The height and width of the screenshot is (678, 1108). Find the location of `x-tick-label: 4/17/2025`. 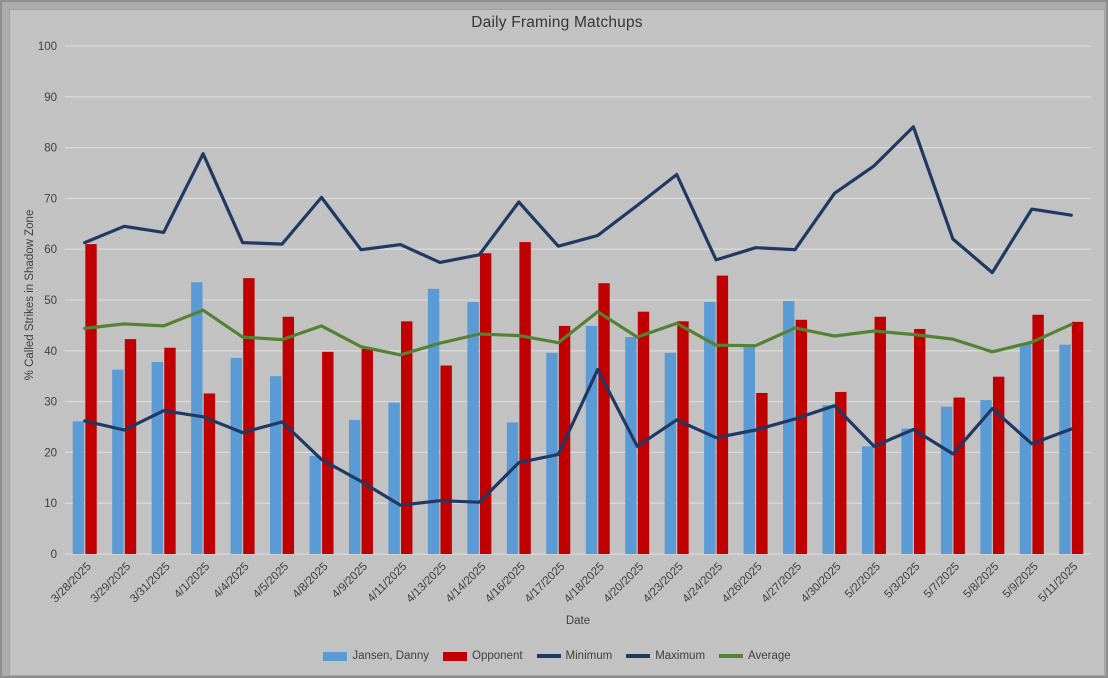

x-tick-label: 4/17/2025 is located at coordinates (545, 583).